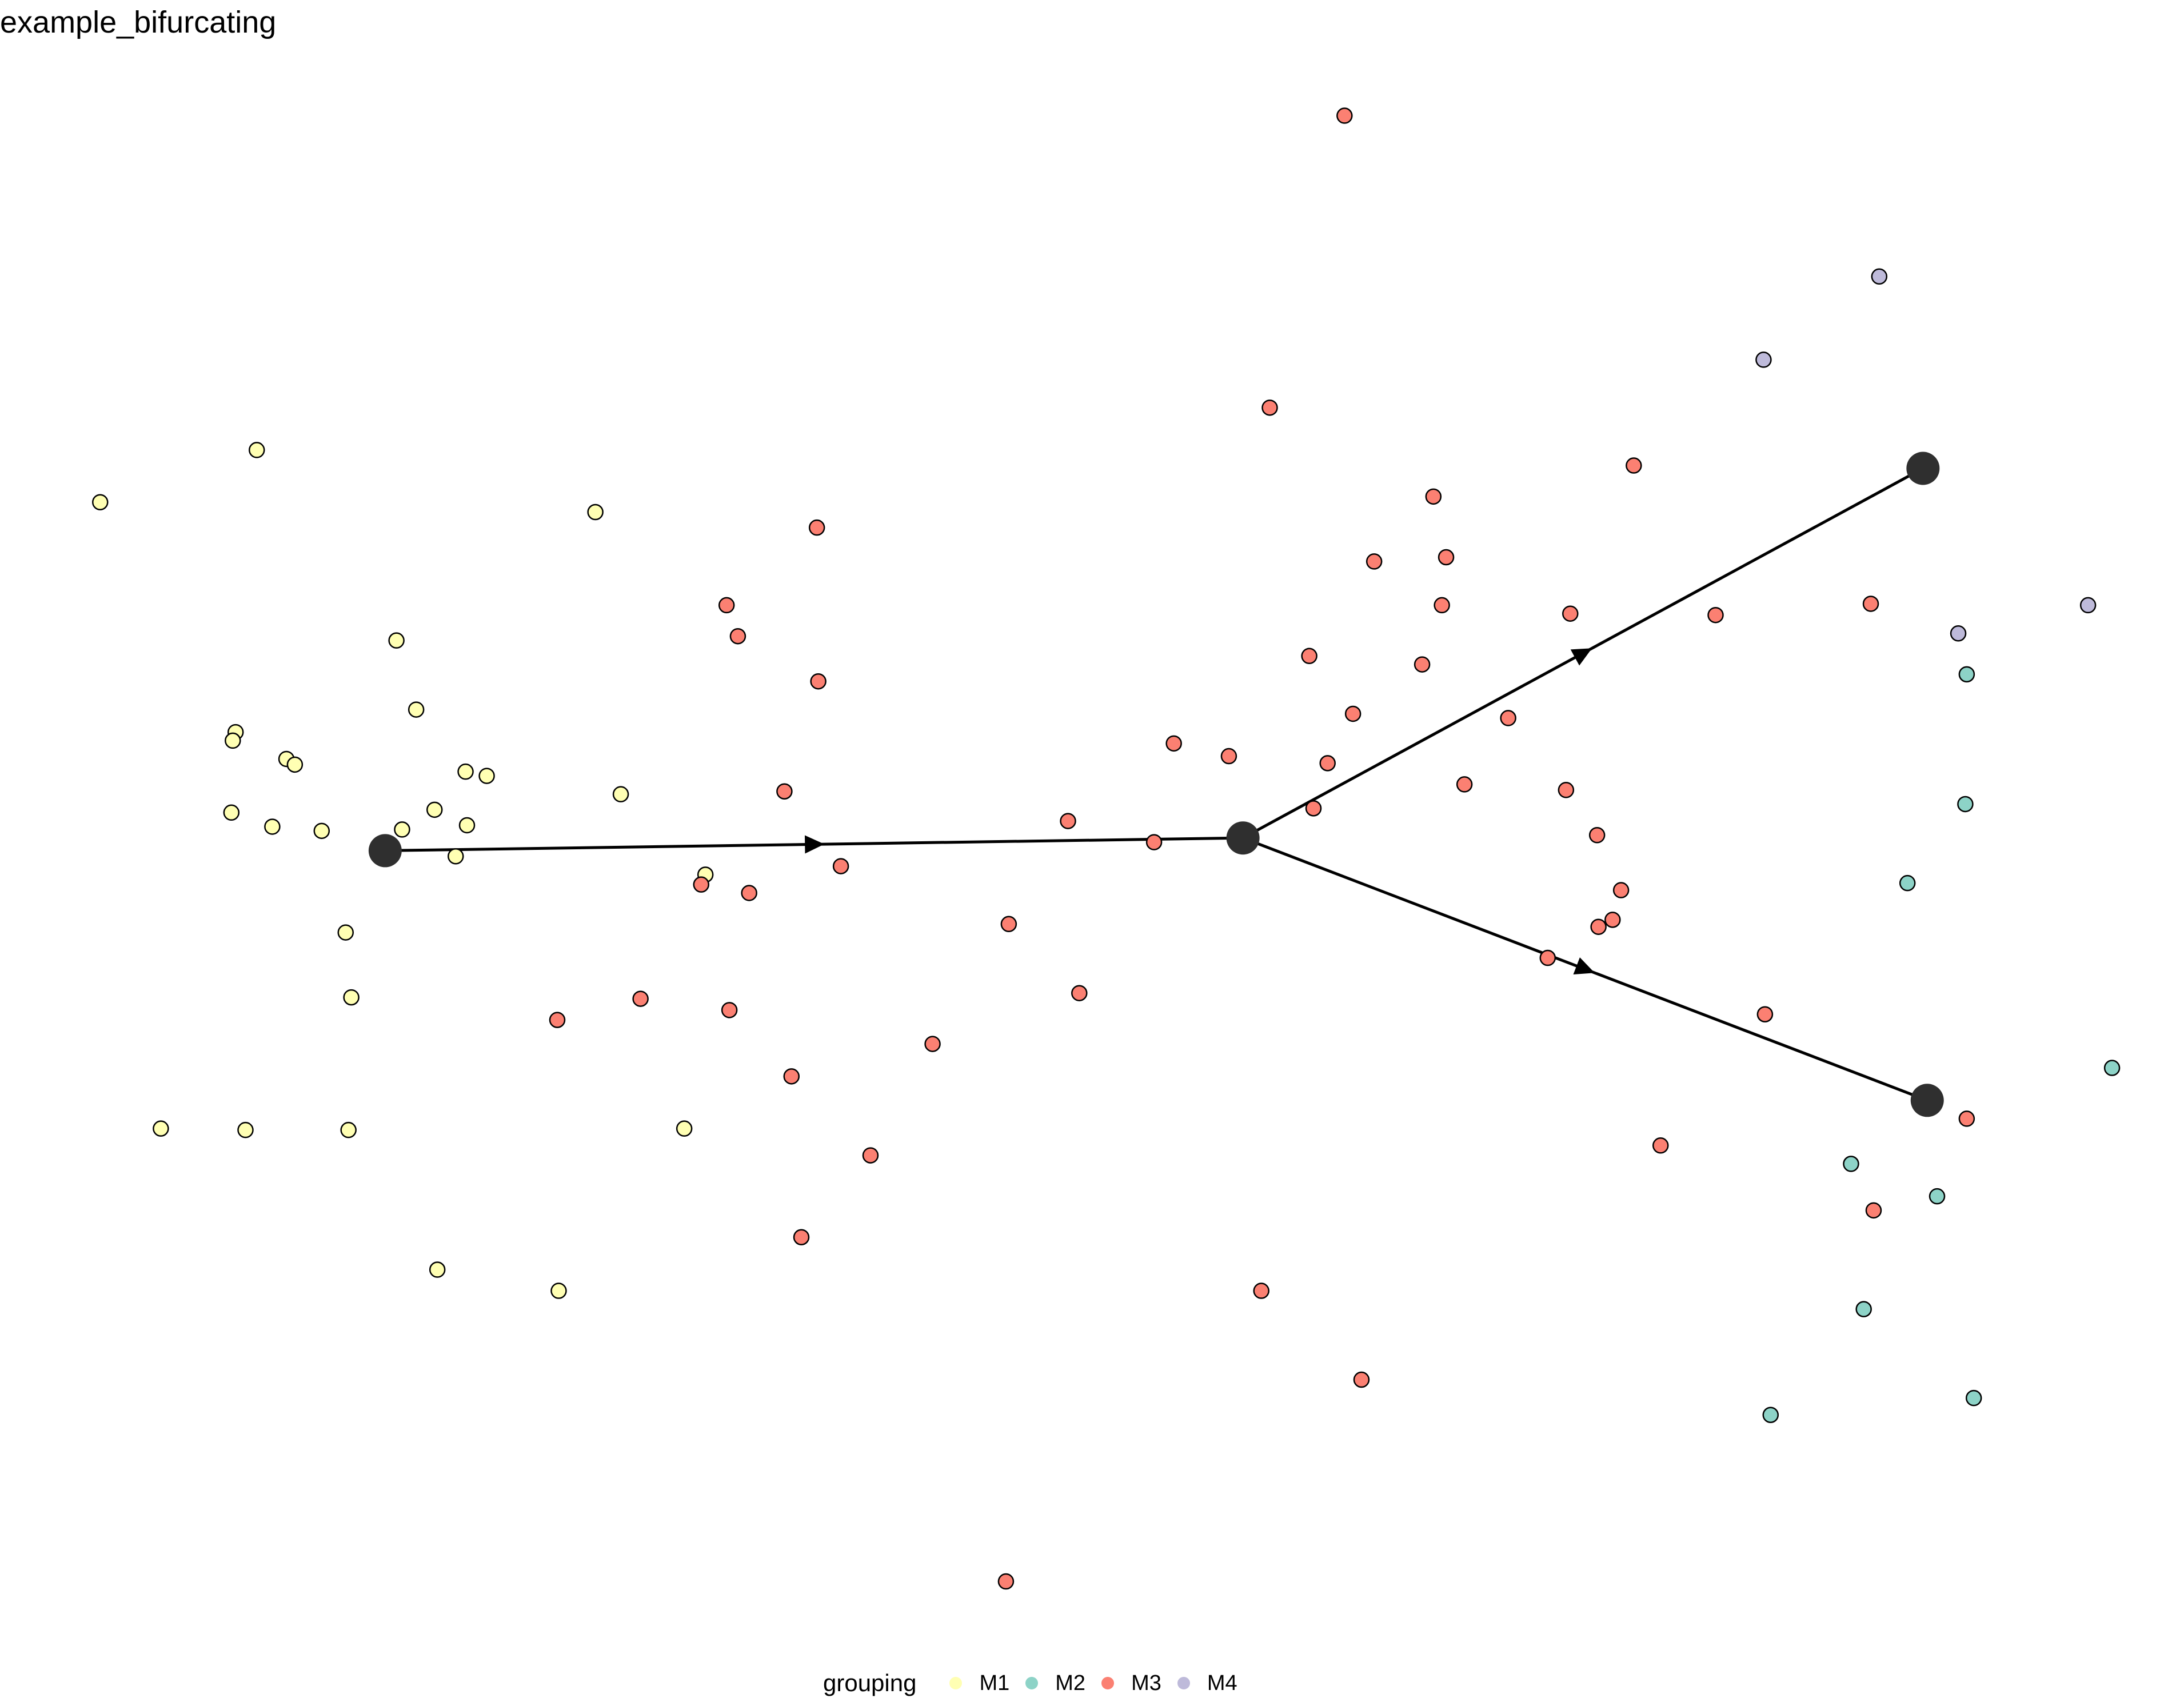 Image resolution: width=2184 pixels, height=1706 pixels. Describe the element at coordinates (994, 1683) in the screenshot. I see `legend-label-m1: M1` at that location.